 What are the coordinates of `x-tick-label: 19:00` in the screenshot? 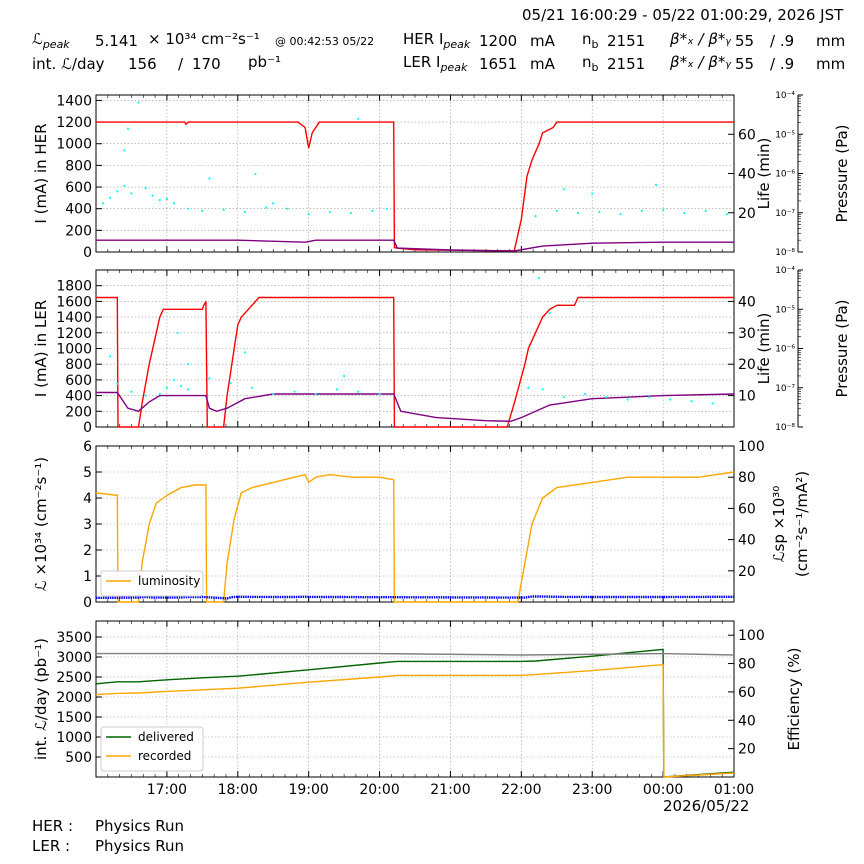 It's located at (308, 790).